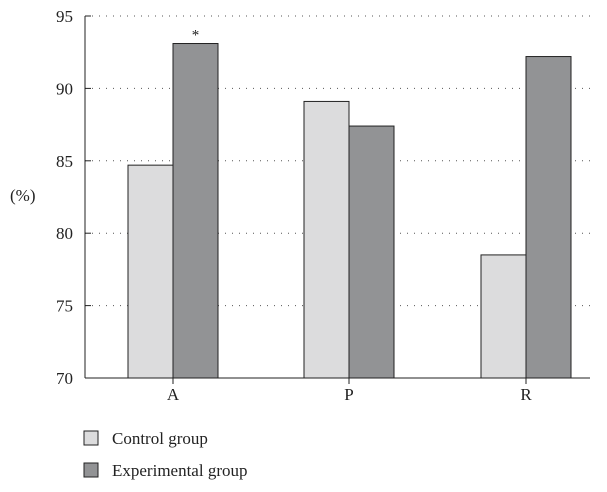 The width and height of the screenshot is (607, 492). I want to click on significance-marker: *, so click(196, 36).